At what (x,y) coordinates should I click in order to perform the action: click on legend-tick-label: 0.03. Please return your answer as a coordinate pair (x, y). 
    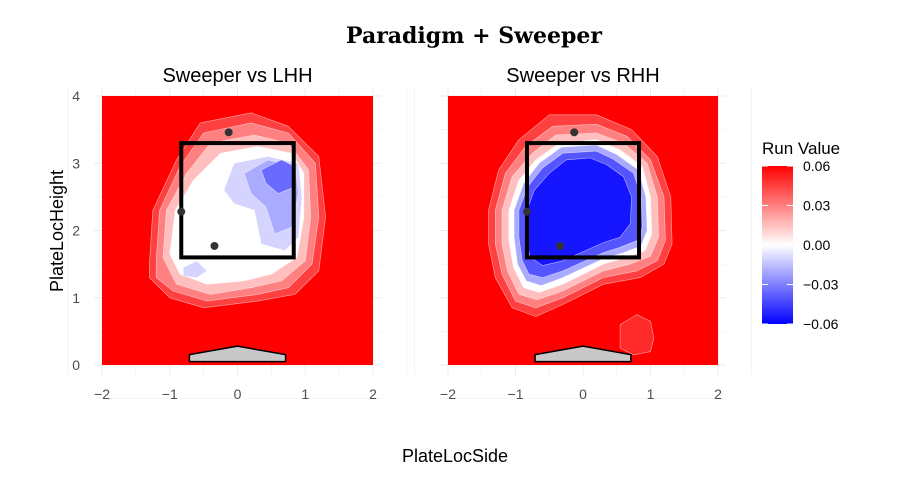
    Looking at the image, I should click on (816, 206).